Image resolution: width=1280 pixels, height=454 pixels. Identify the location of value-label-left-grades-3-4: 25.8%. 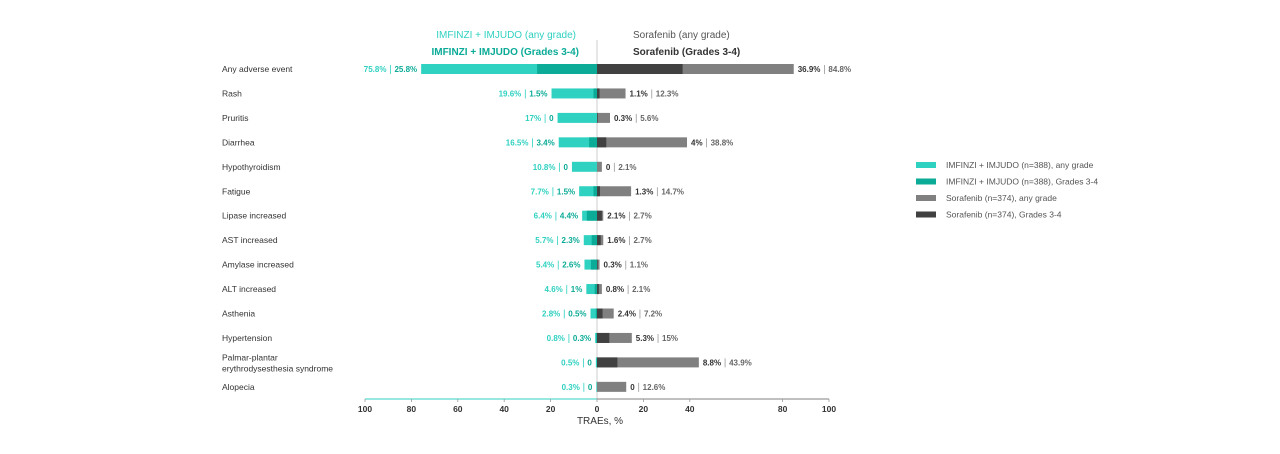
(405, 69).